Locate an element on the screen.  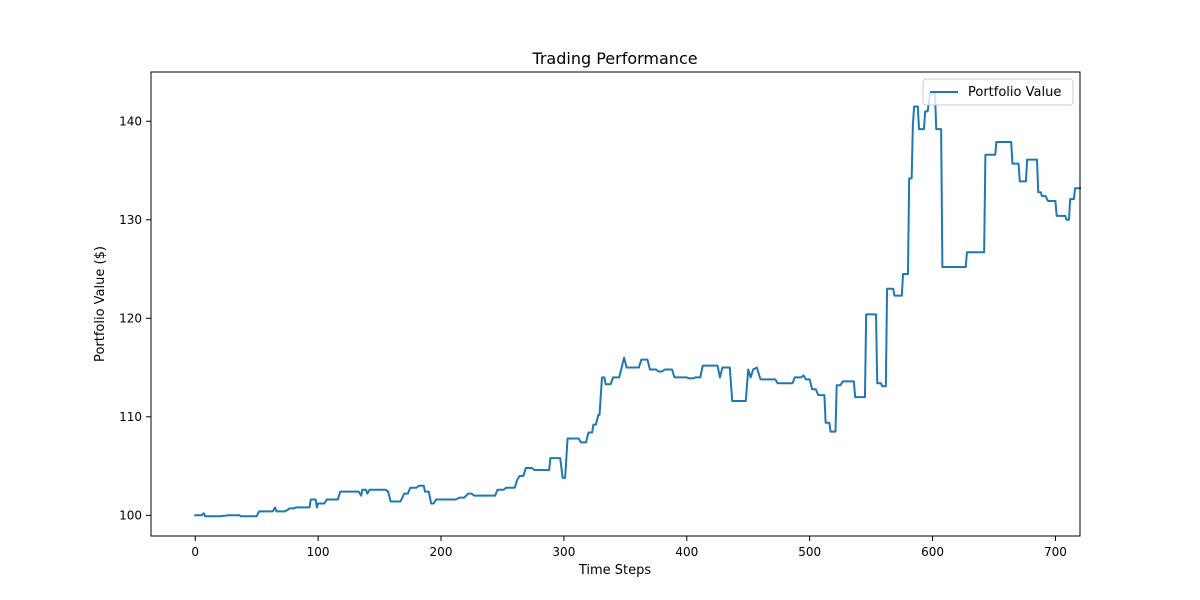
y-tick-label: 140 is located at coordinates (130, 121).